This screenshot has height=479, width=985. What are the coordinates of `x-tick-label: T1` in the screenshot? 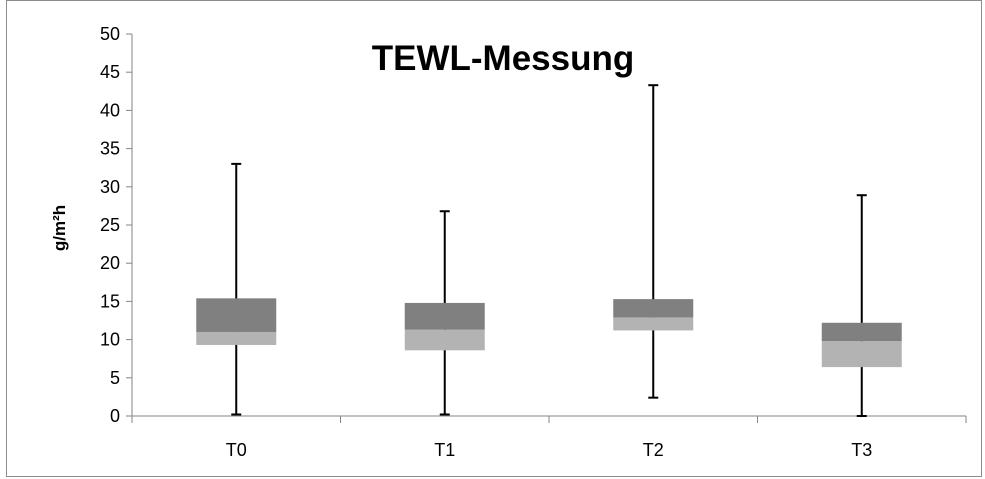 It's located at (444, 450).